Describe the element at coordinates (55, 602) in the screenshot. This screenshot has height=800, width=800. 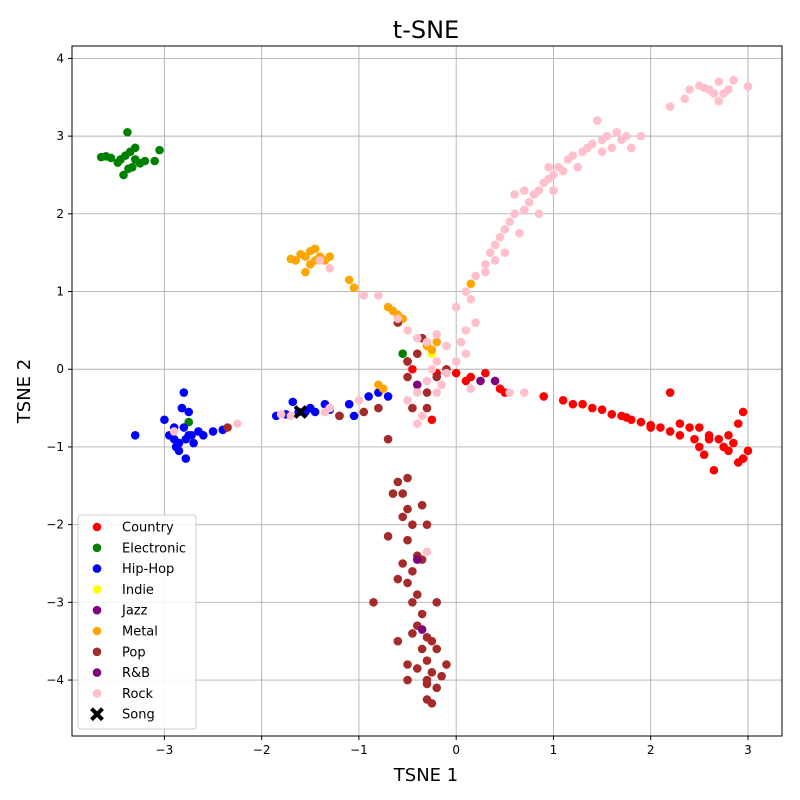
I see `y-tick-label: −3` at that location.